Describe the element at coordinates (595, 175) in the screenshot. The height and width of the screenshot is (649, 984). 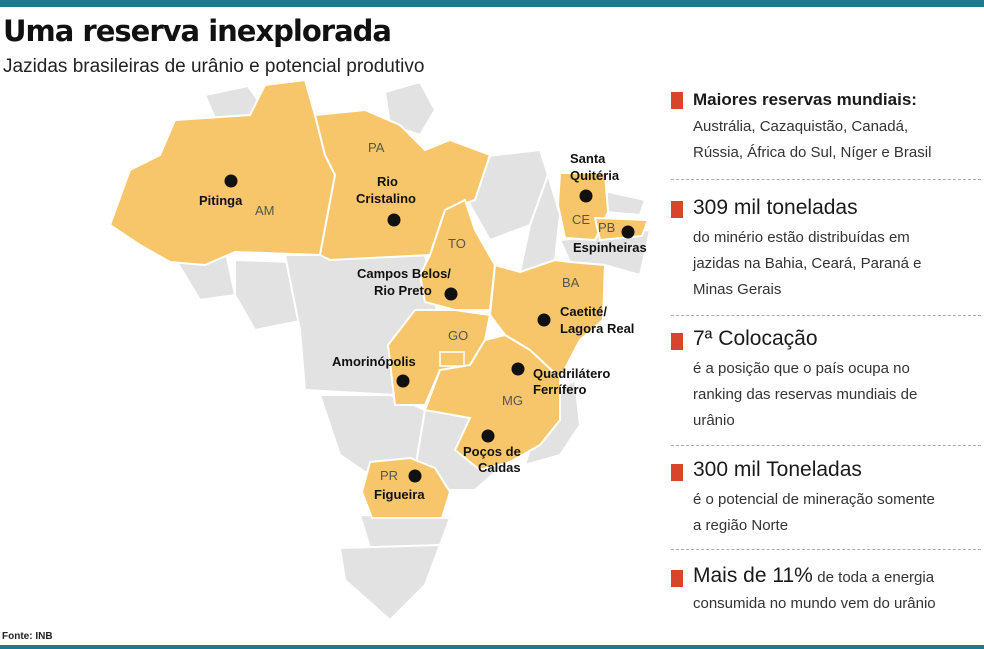
I see `site-label-santa-quiteria-line2: Quitéria` at that location.